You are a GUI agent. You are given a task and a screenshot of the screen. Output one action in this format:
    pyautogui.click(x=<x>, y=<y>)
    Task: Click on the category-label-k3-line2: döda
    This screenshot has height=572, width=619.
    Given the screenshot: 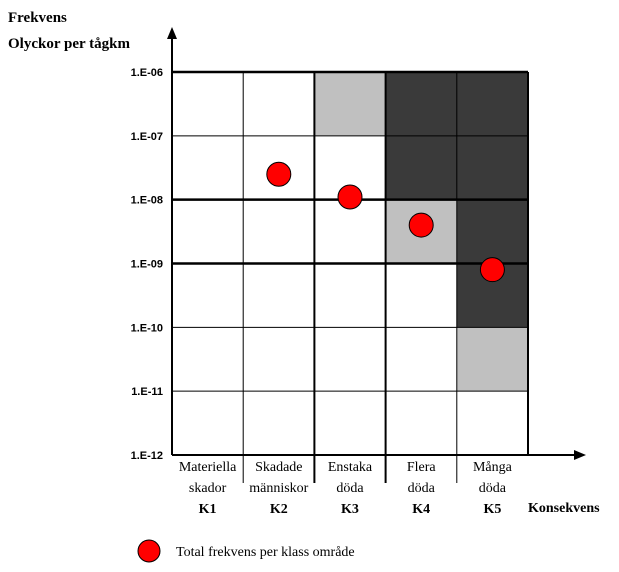 What is the action you would take?
    pyautogui.click(x=350, y=488)
    